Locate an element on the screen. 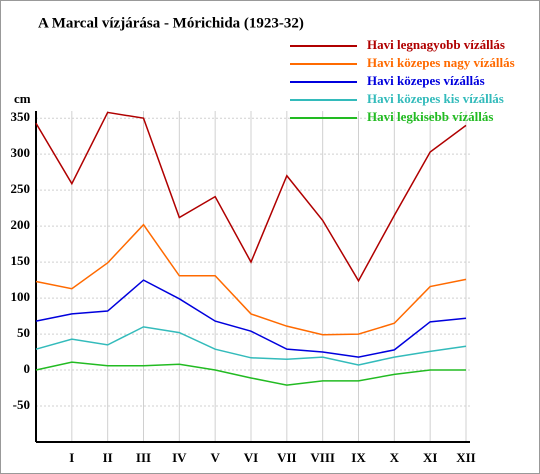 This screenshot has width=540, height=474. legend-label: Havi közepes kis vízállás is located at coordinates (435, 98).